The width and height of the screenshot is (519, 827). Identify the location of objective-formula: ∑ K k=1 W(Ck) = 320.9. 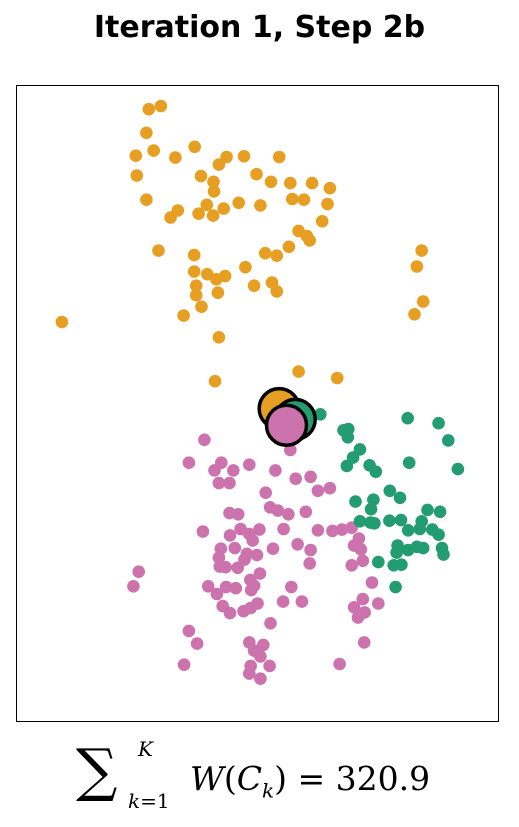
(276, 780).